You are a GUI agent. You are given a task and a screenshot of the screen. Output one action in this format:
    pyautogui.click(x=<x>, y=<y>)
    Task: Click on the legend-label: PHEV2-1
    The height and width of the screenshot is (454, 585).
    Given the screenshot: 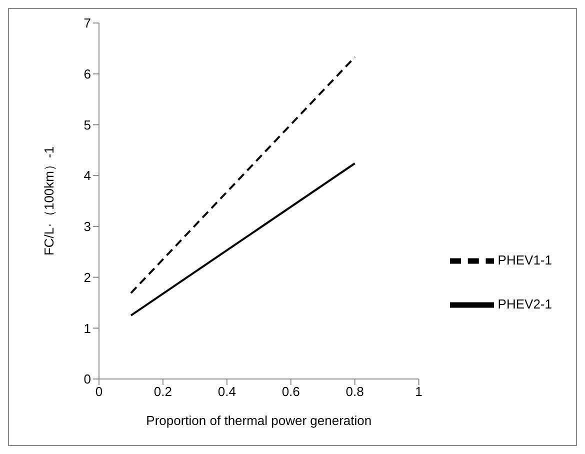 What is the action you would take?
    pyautogui.click(x=525, y=304)
    